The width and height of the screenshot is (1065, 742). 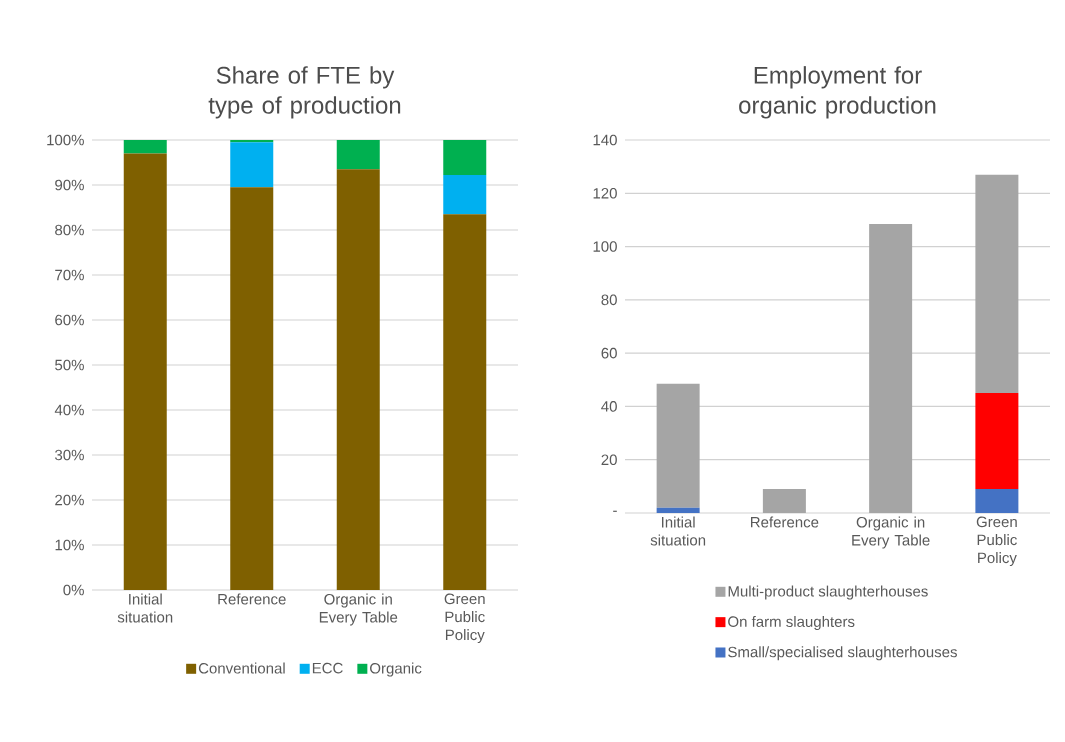 I want to click on y-tick-label: 90%, so click(x=69, y=185).